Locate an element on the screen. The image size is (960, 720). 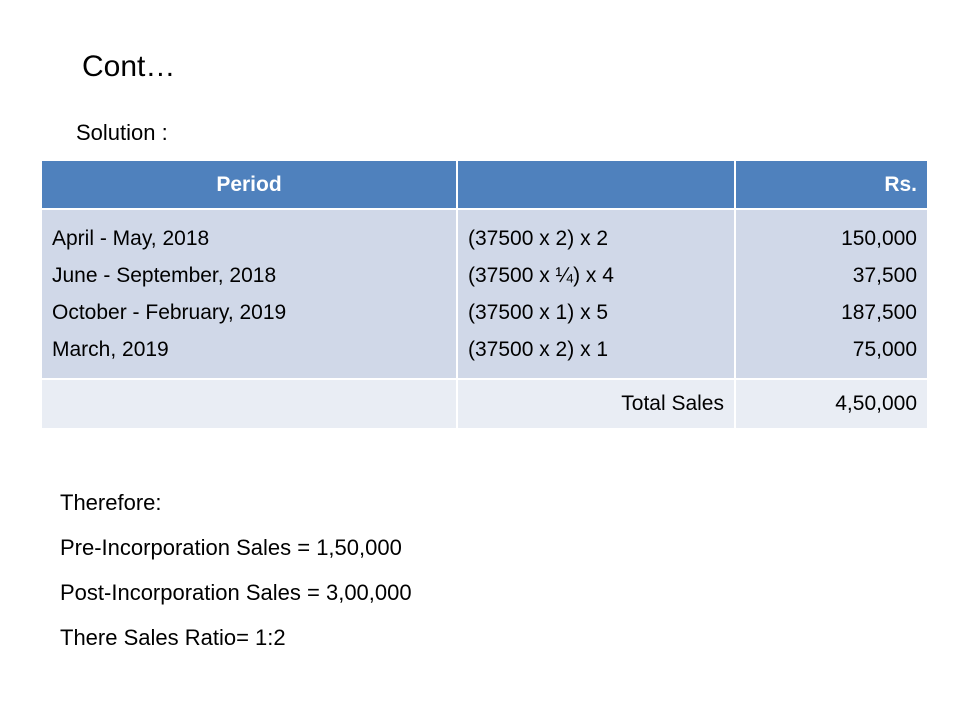
solution-label: Solution : is located at coordinates (122, 132).